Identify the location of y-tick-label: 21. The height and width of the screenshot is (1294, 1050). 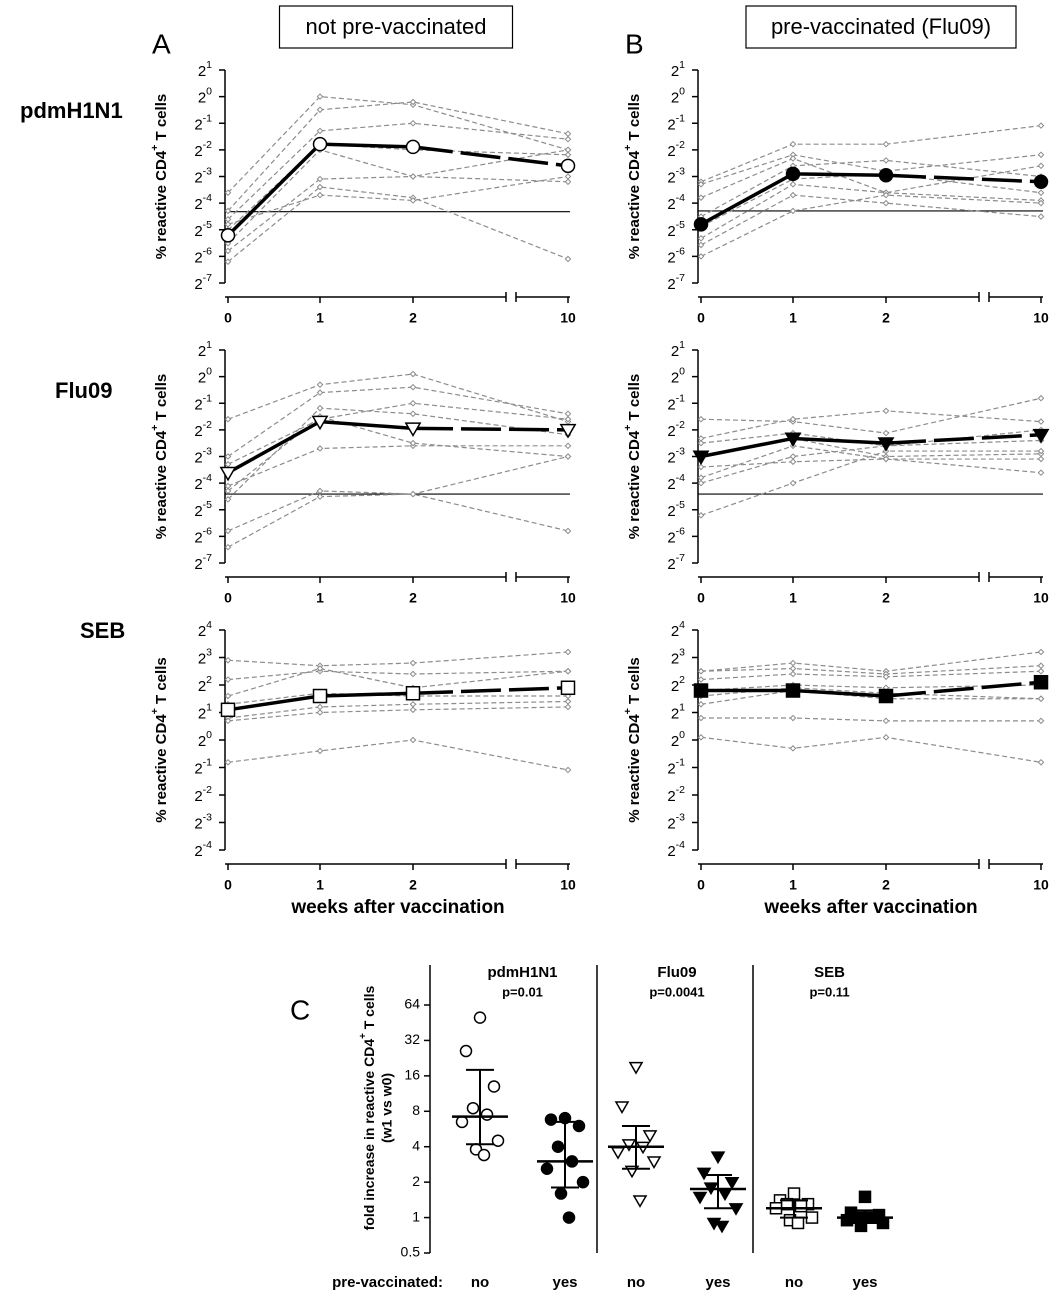
(205, 349).